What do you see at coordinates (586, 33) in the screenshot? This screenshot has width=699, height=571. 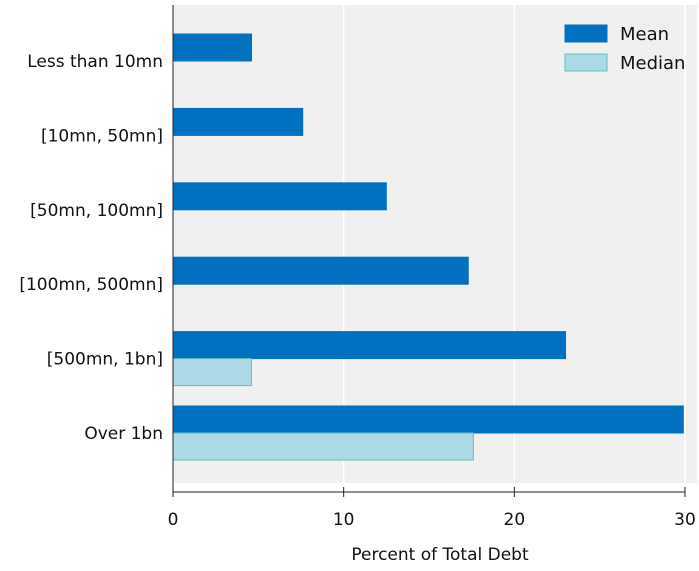 I see `legend-swatch-mean` at bounding box center [586, 33].